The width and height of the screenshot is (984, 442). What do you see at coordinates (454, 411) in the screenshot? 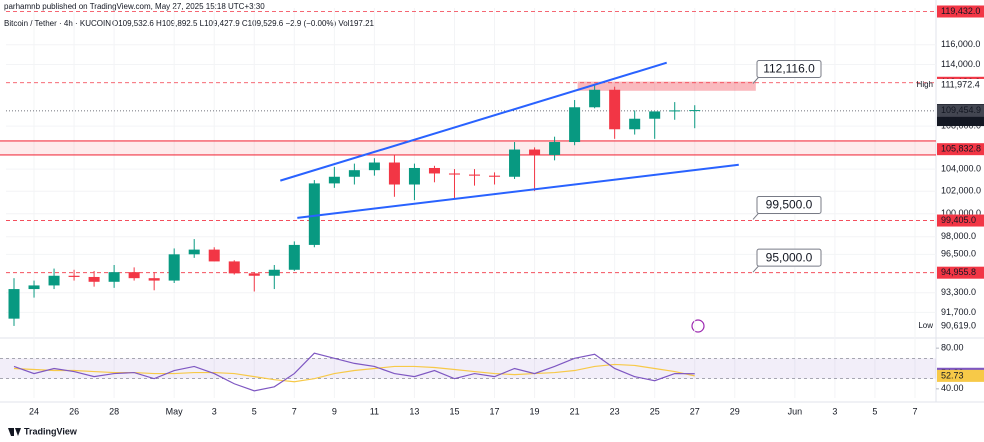
I see `x-tick-label: 15` at bounding box center [454, 411].